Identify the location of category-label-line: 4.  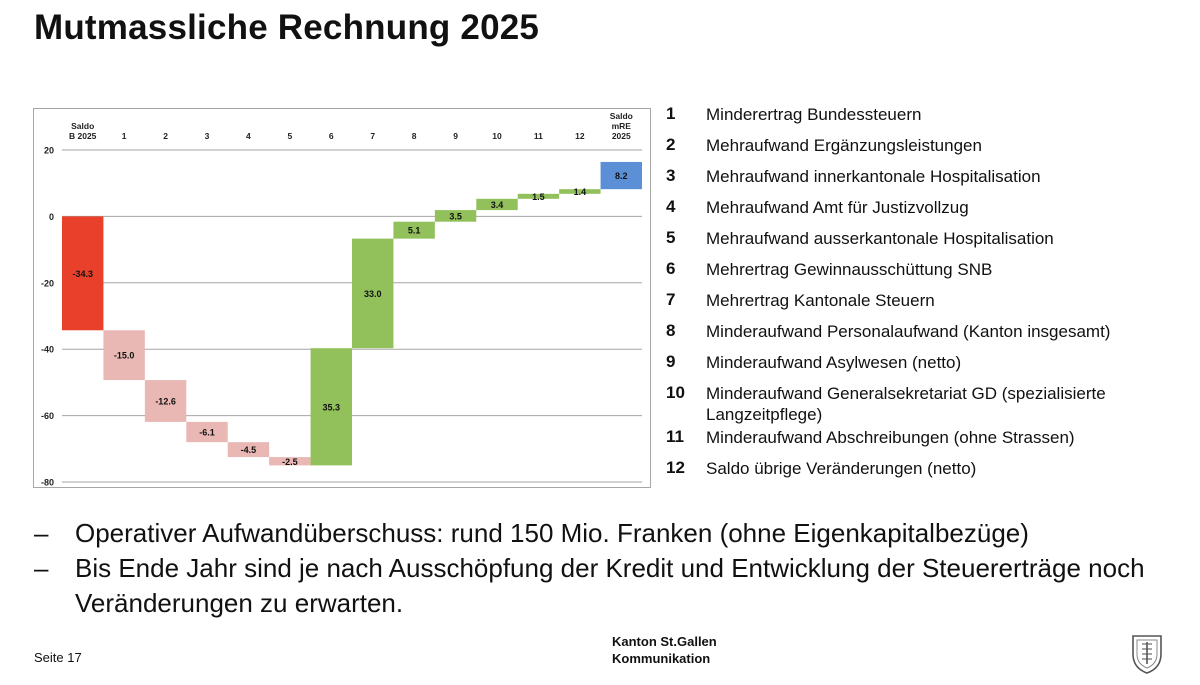
(248, 136).